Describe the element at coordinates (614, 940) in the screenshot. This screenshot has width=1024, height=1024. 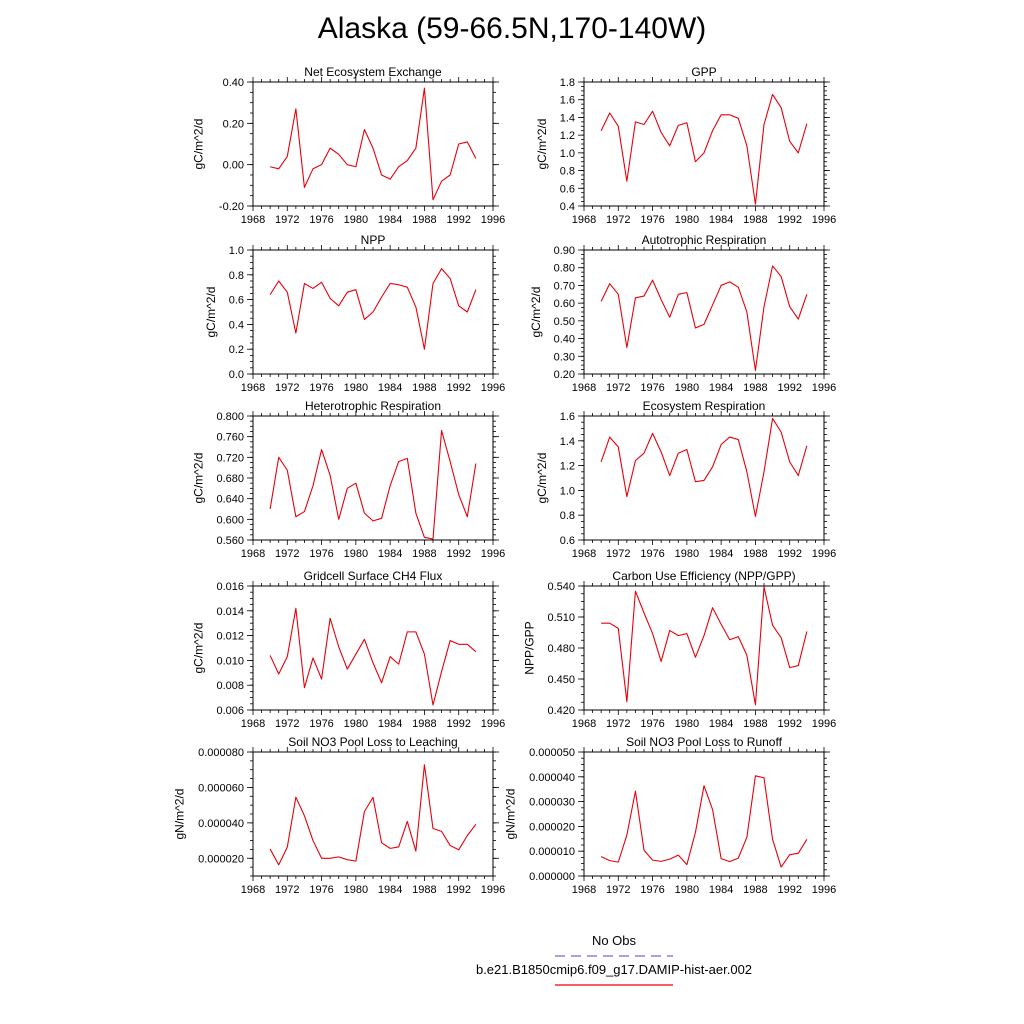
I see `legend-obs-label: No Obs` at that location.